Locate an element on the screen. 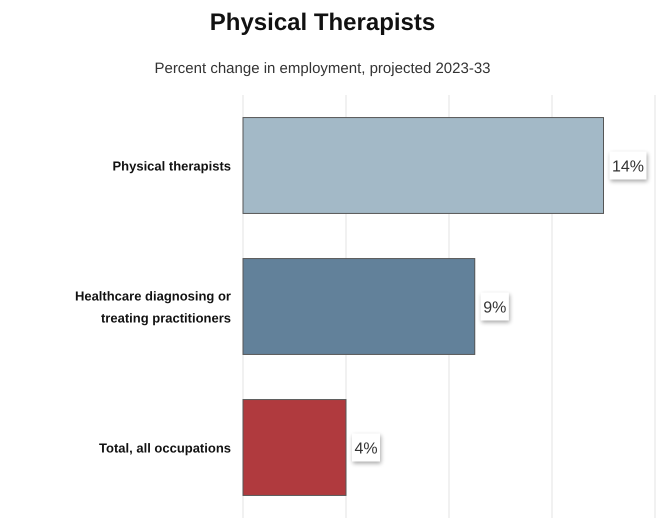 This screenshot has width=669, height=522. chart-subtitle: Percent change in employment, projected 2023-33 is located at coordinates (322, 68).